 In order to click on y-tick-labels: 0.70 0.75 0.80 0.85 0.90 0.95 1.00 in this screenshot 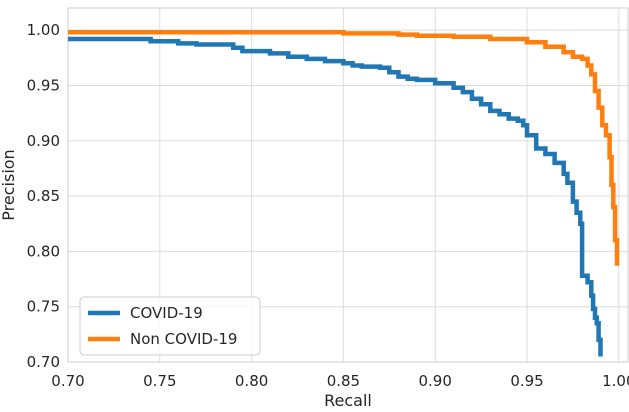, I will do `click(43, 196)`.